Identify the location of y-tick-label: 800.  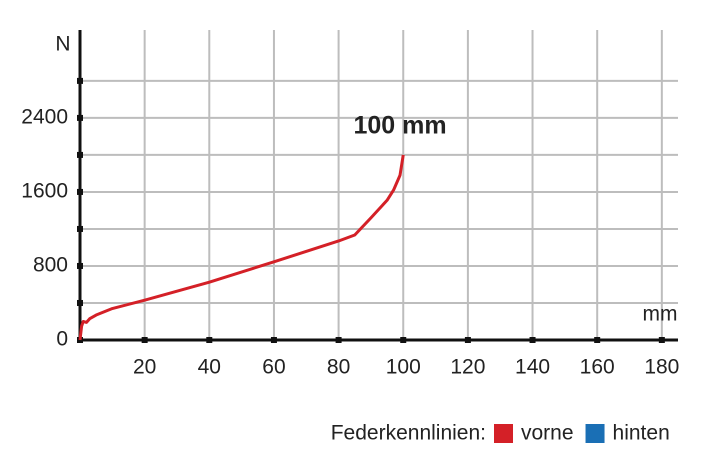
(50, 265).